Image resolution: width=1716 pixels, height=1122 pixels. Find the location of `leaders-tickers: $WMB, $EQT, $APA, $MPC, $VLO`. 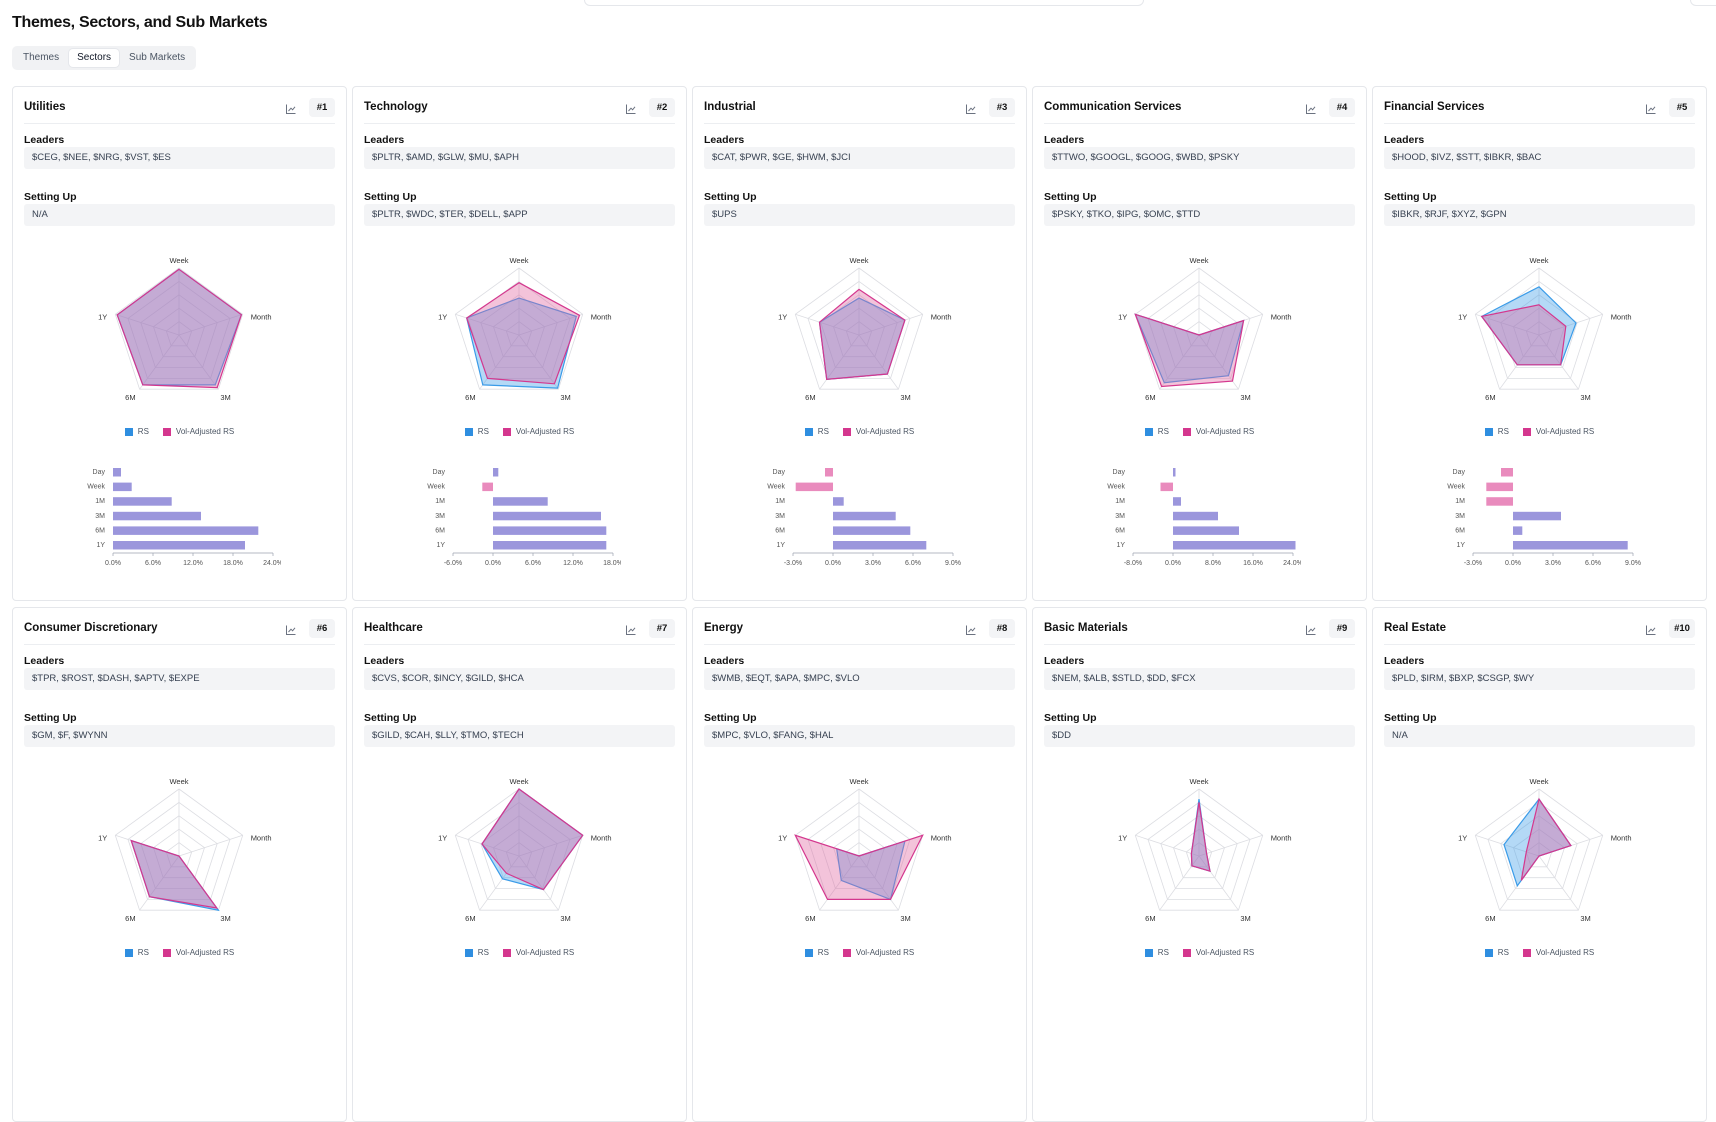

leaders-tickers: $WMB, $EQT, $APA, $MPC, $VLO is located at coordinates (859, 679).